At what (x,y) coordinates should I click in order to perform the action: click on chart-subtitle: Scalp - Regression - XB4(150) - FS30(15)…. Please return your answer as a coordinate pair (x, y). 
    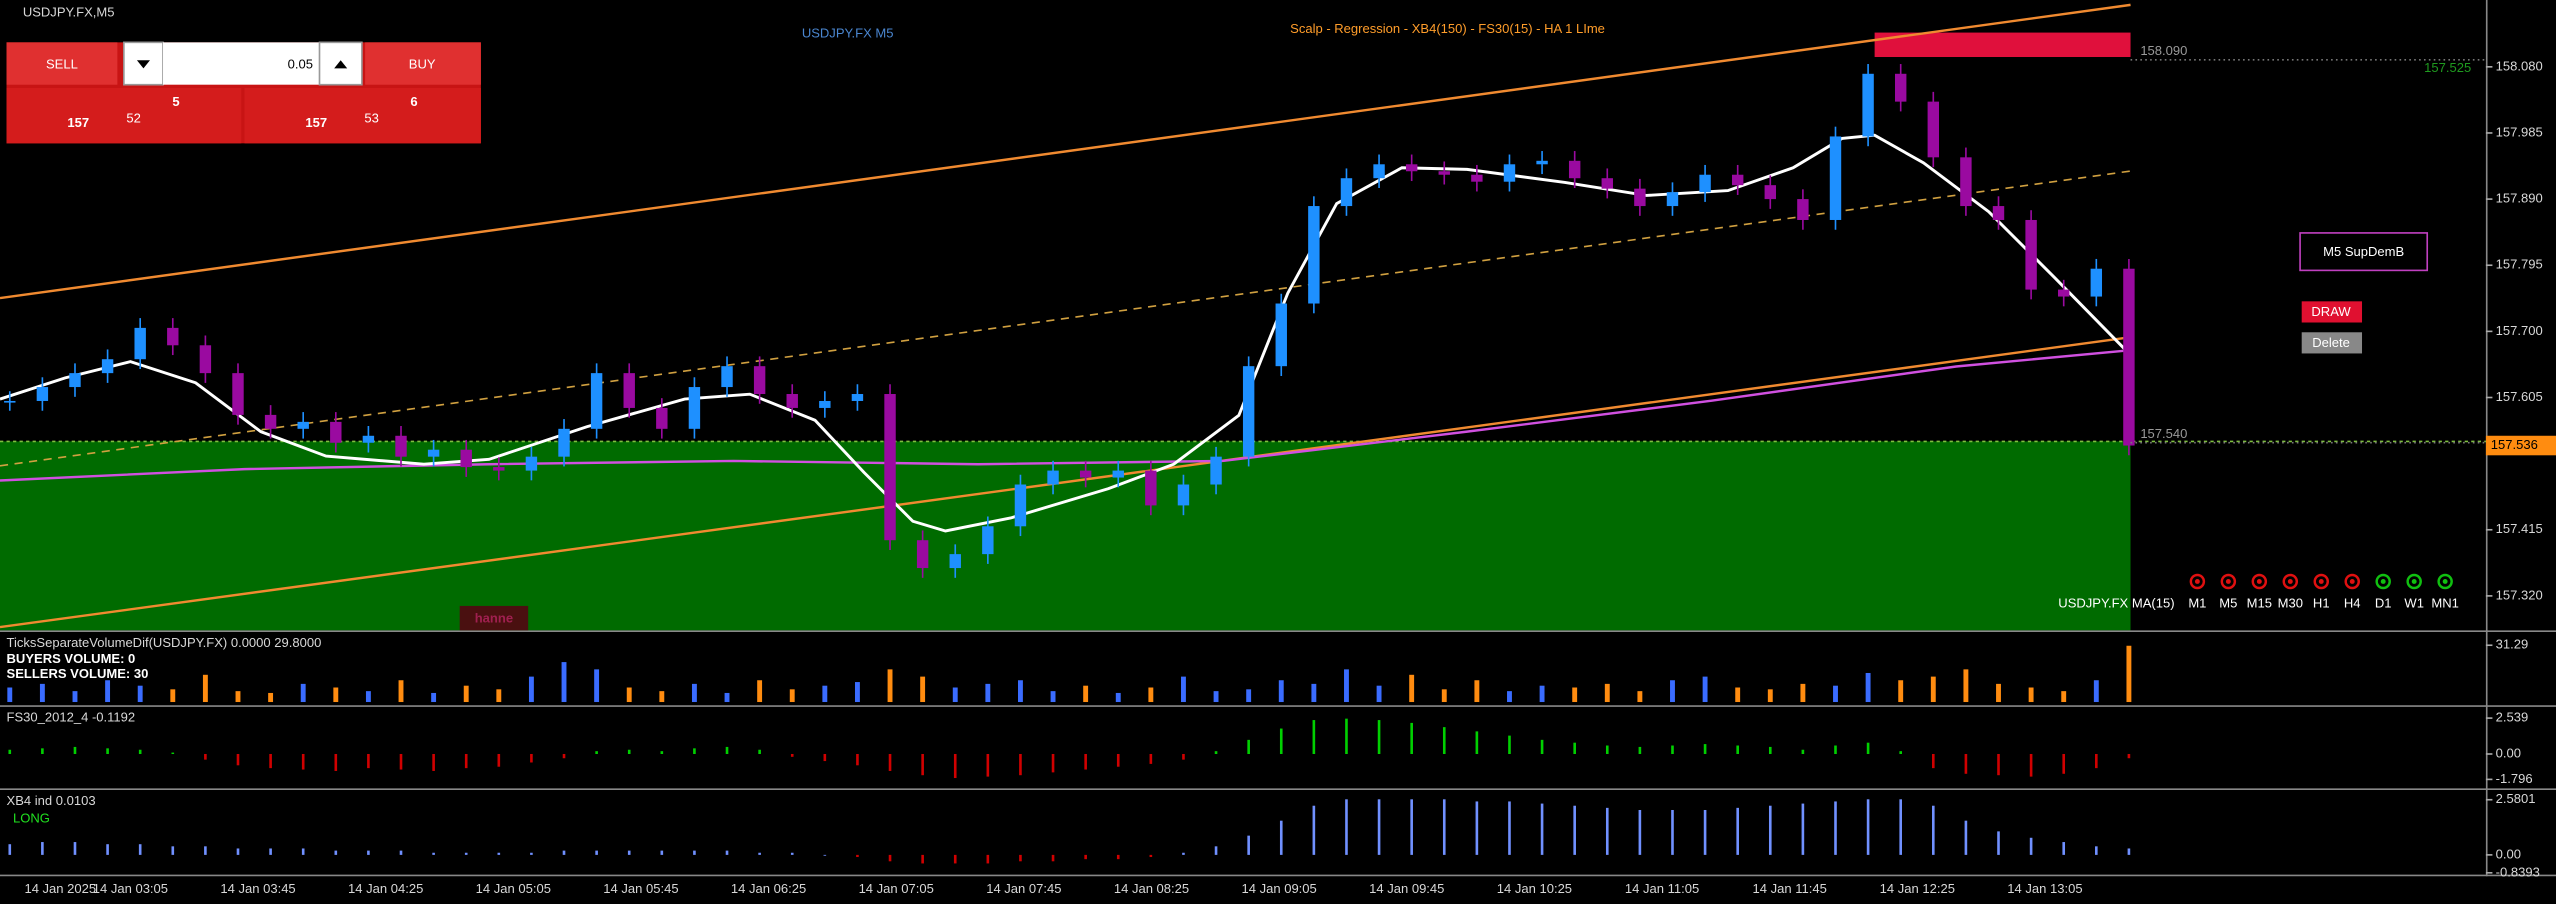
    Looking at the image, I should click on (1447, 28).